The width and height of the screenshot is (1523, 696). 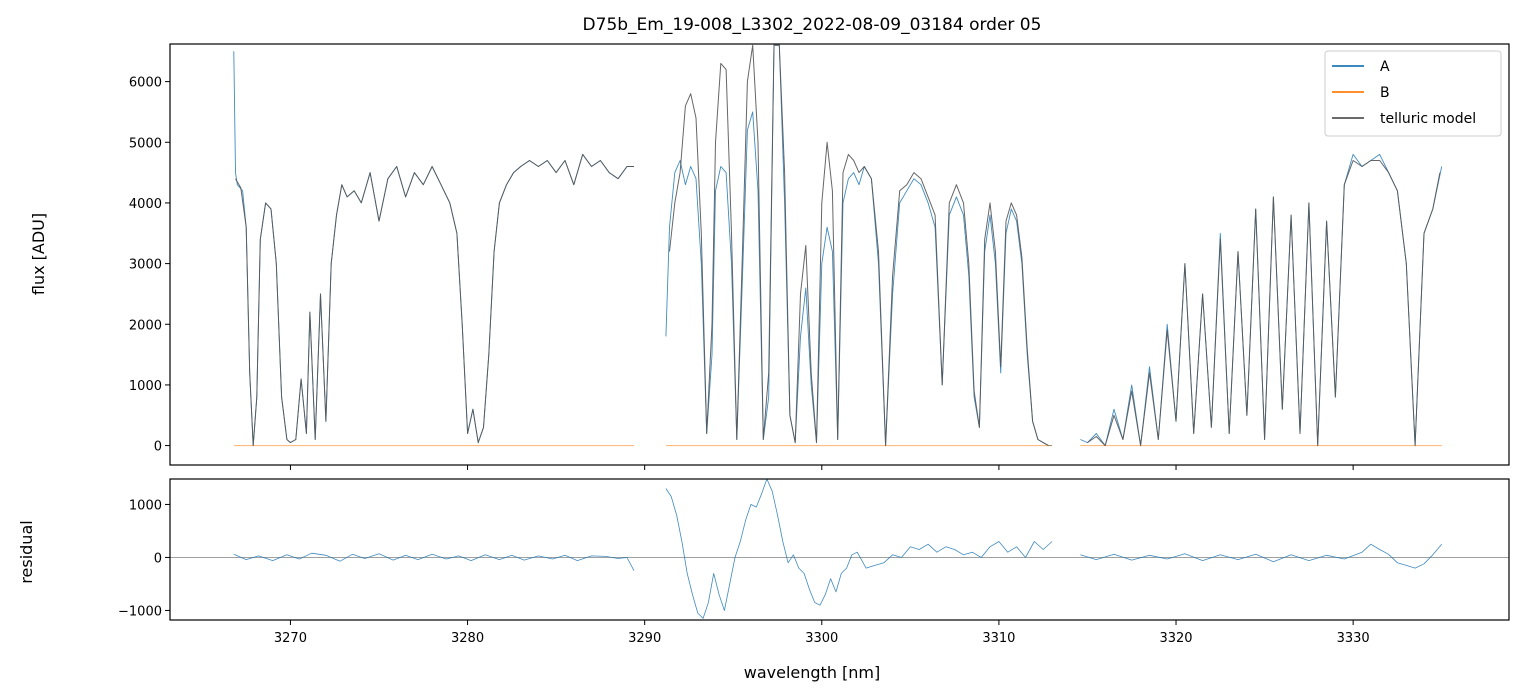 I want to click on residual-x-ticks: 3270 3280 3290 3300 3310 3320 3330, so click(x=822, y=633).